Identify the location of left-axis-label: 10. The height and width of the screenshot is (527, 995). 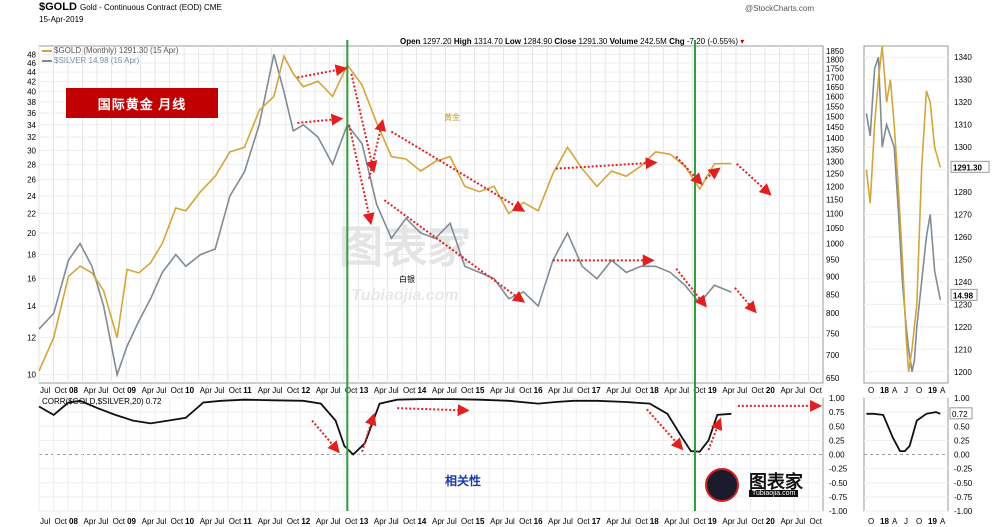
(31, 375).